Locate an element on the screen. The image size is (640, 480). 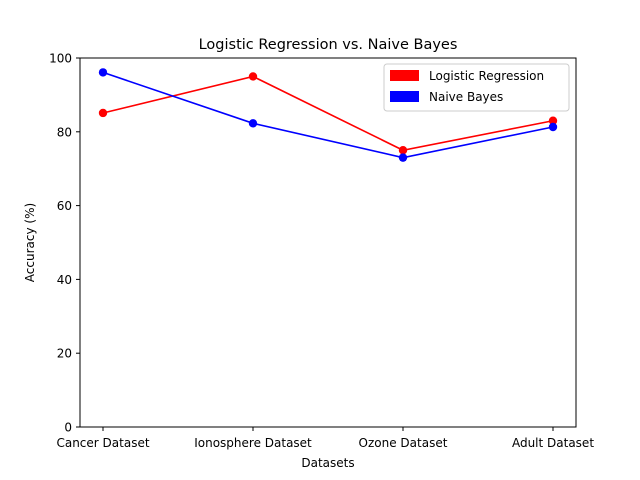
x-axis-label: Datasets is located at coordinates (327, 463).